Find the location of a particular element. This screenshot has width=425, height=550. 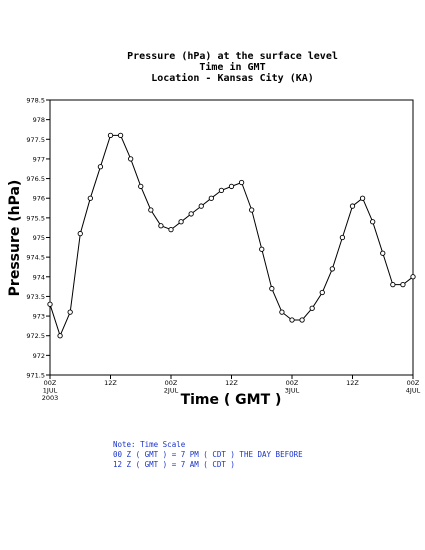

x-tick-label: 3JUL is located at coordinates (292, 391).